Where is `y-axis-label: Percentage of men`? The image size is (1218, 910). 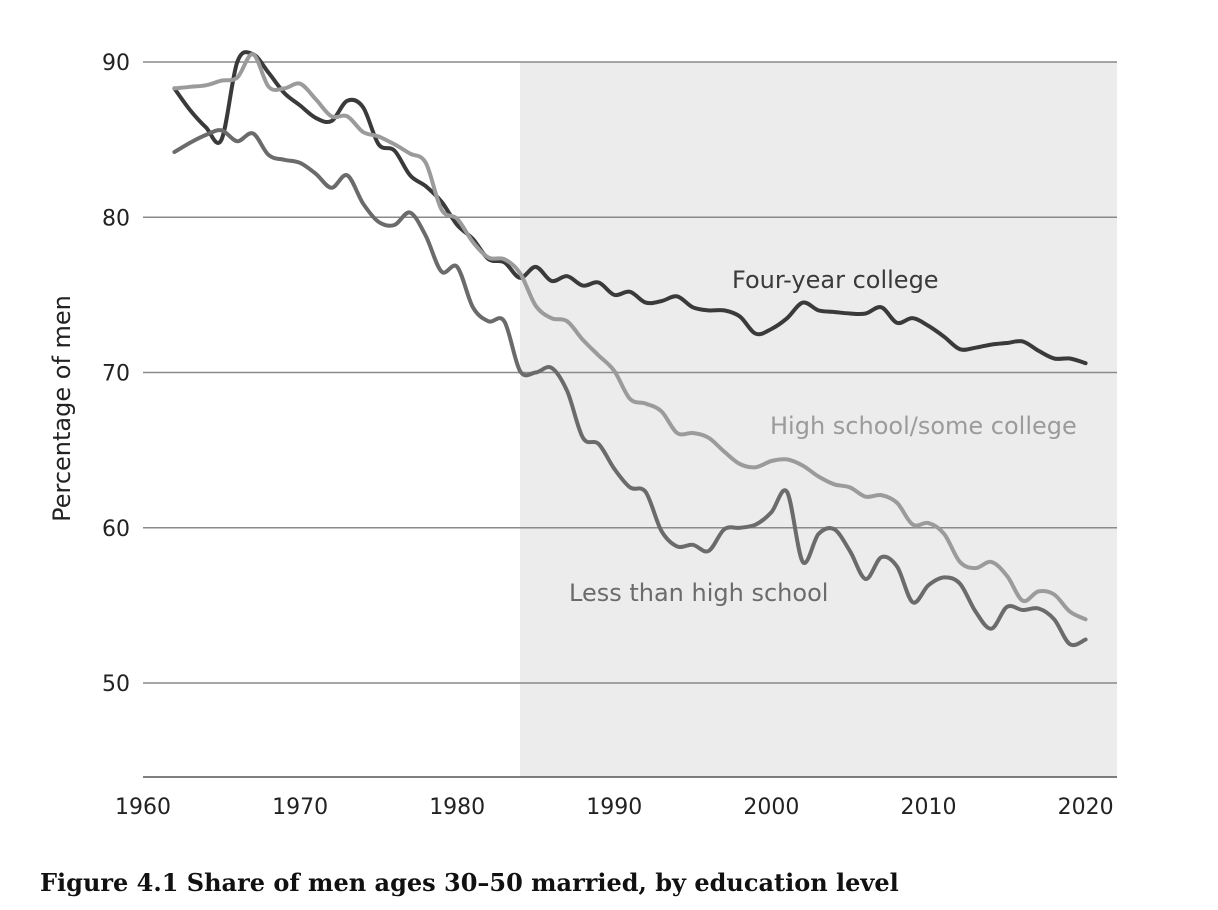
y-axis-label: Percentage of men is located at coordinates (62, 408).